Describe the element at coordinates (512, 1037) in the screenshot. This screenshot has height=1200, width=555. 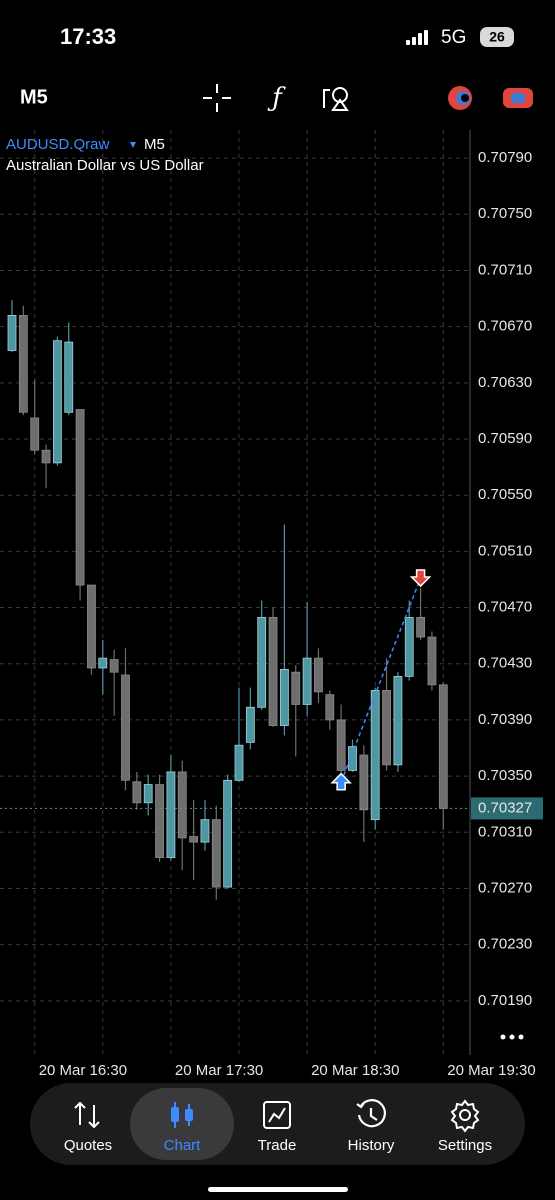
I see `more-button` at that location.